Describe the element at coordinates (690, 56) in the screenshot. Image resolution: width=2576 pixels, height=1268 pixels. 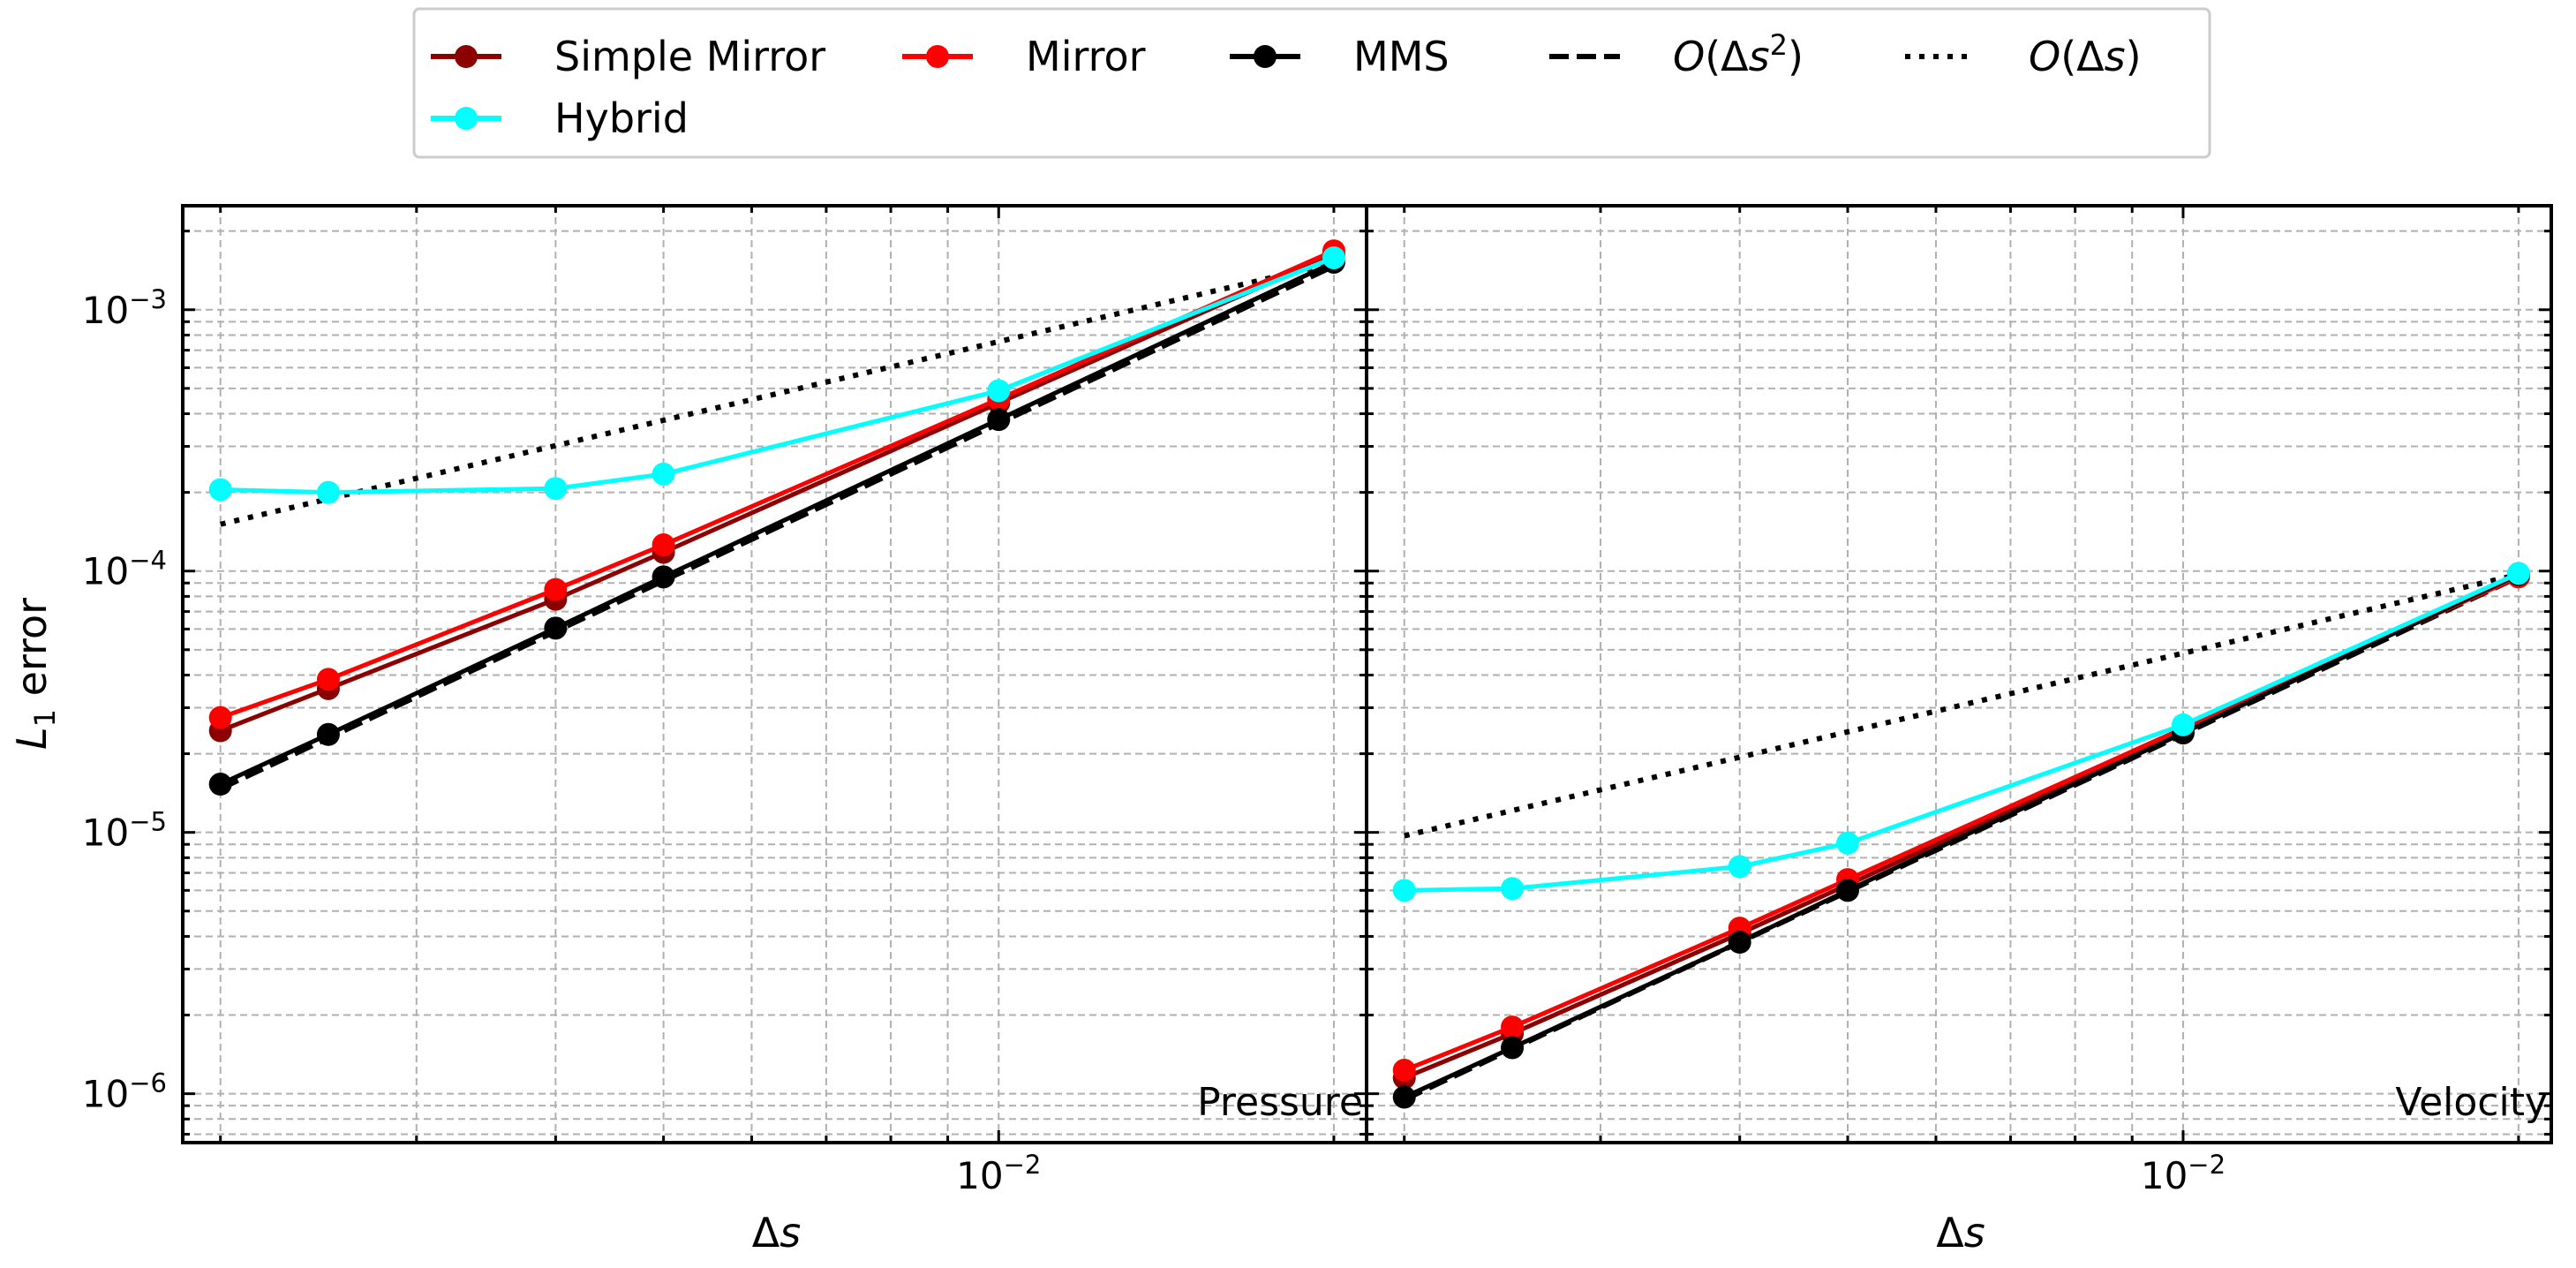
I see `legend-label: Simple Mirror` at that location.